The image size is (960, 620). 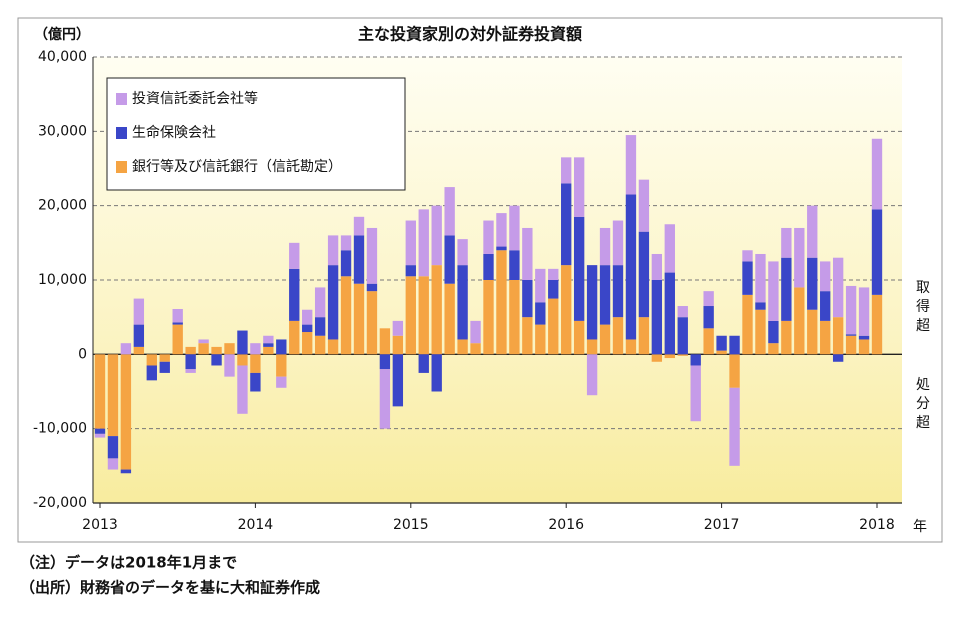 I want to click on y-tick-label: 20,000, so click(x=62, y=206).